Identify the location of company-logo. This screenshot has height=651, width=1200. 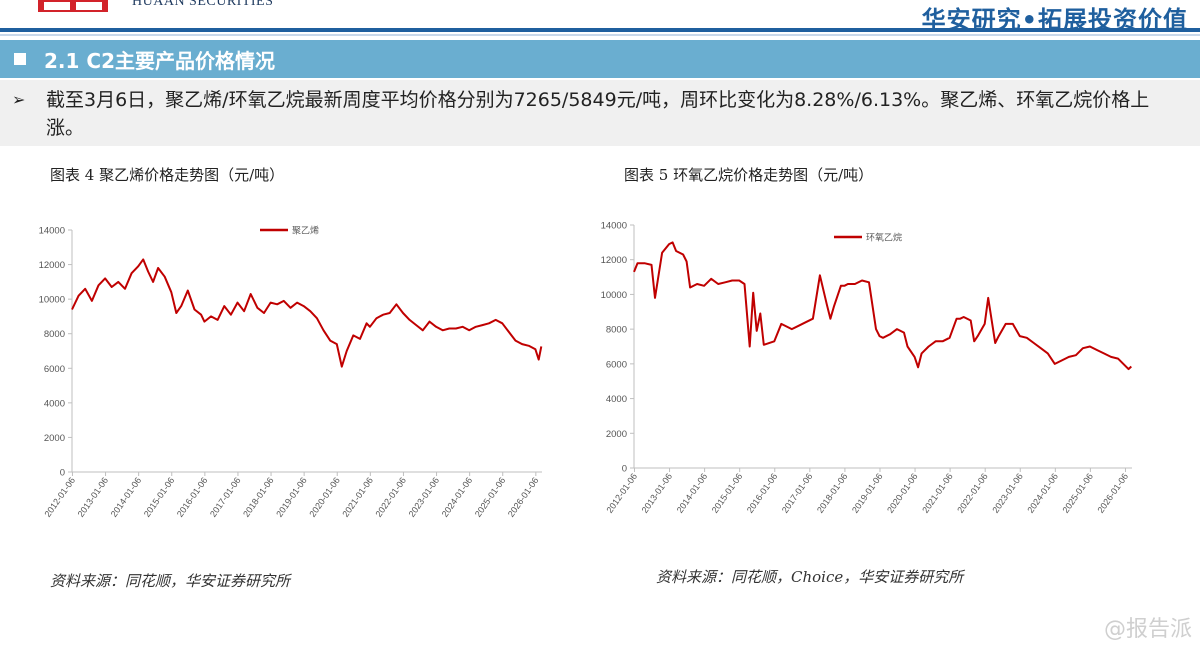
(73, 6).